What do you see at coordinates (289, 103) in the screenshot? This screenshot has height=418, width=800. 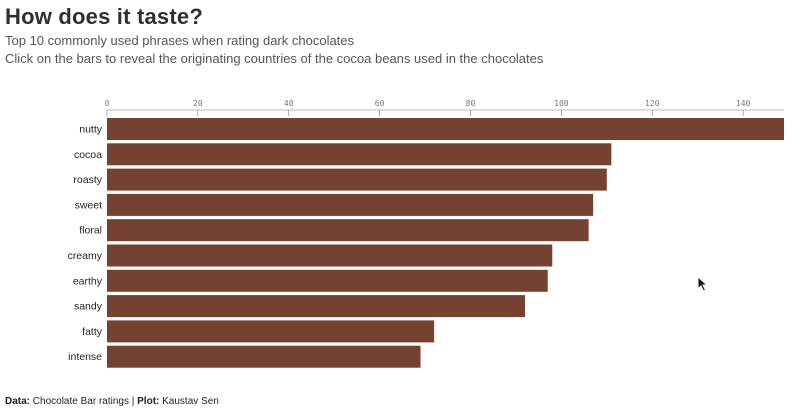 I see `x-tick-label: 40` at bounding box center [289, 103].